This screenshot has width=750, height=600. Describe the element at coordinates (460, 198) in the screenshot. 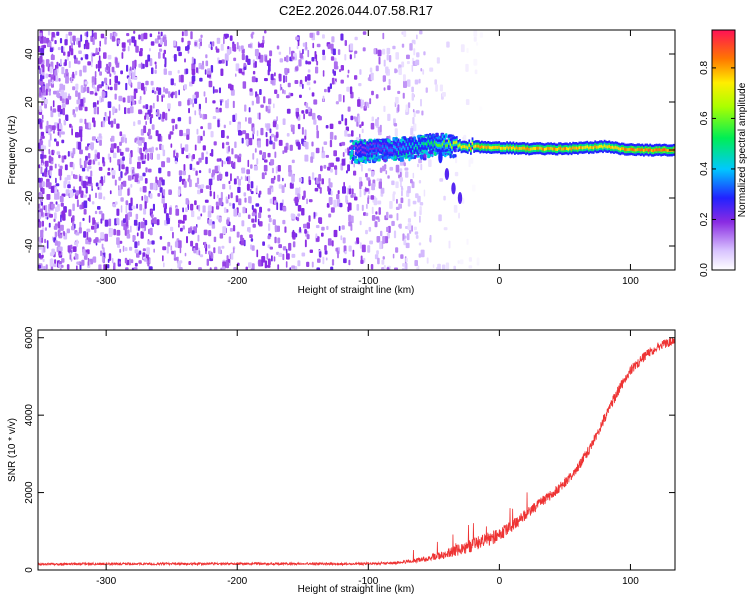

I see `downchirp-cell` at that location.